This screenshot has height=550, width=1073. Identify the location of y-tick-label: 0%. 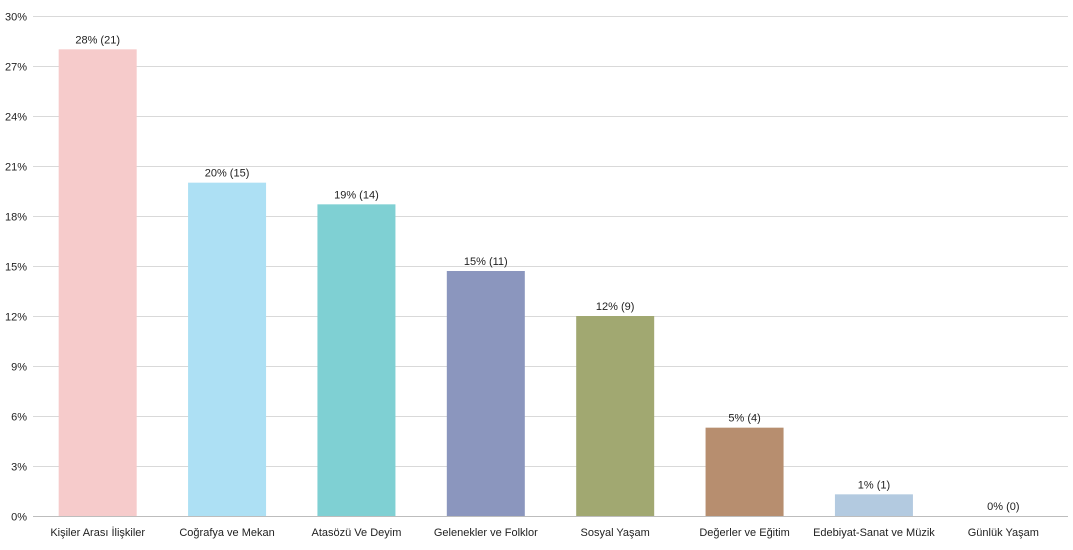
(19, 518).